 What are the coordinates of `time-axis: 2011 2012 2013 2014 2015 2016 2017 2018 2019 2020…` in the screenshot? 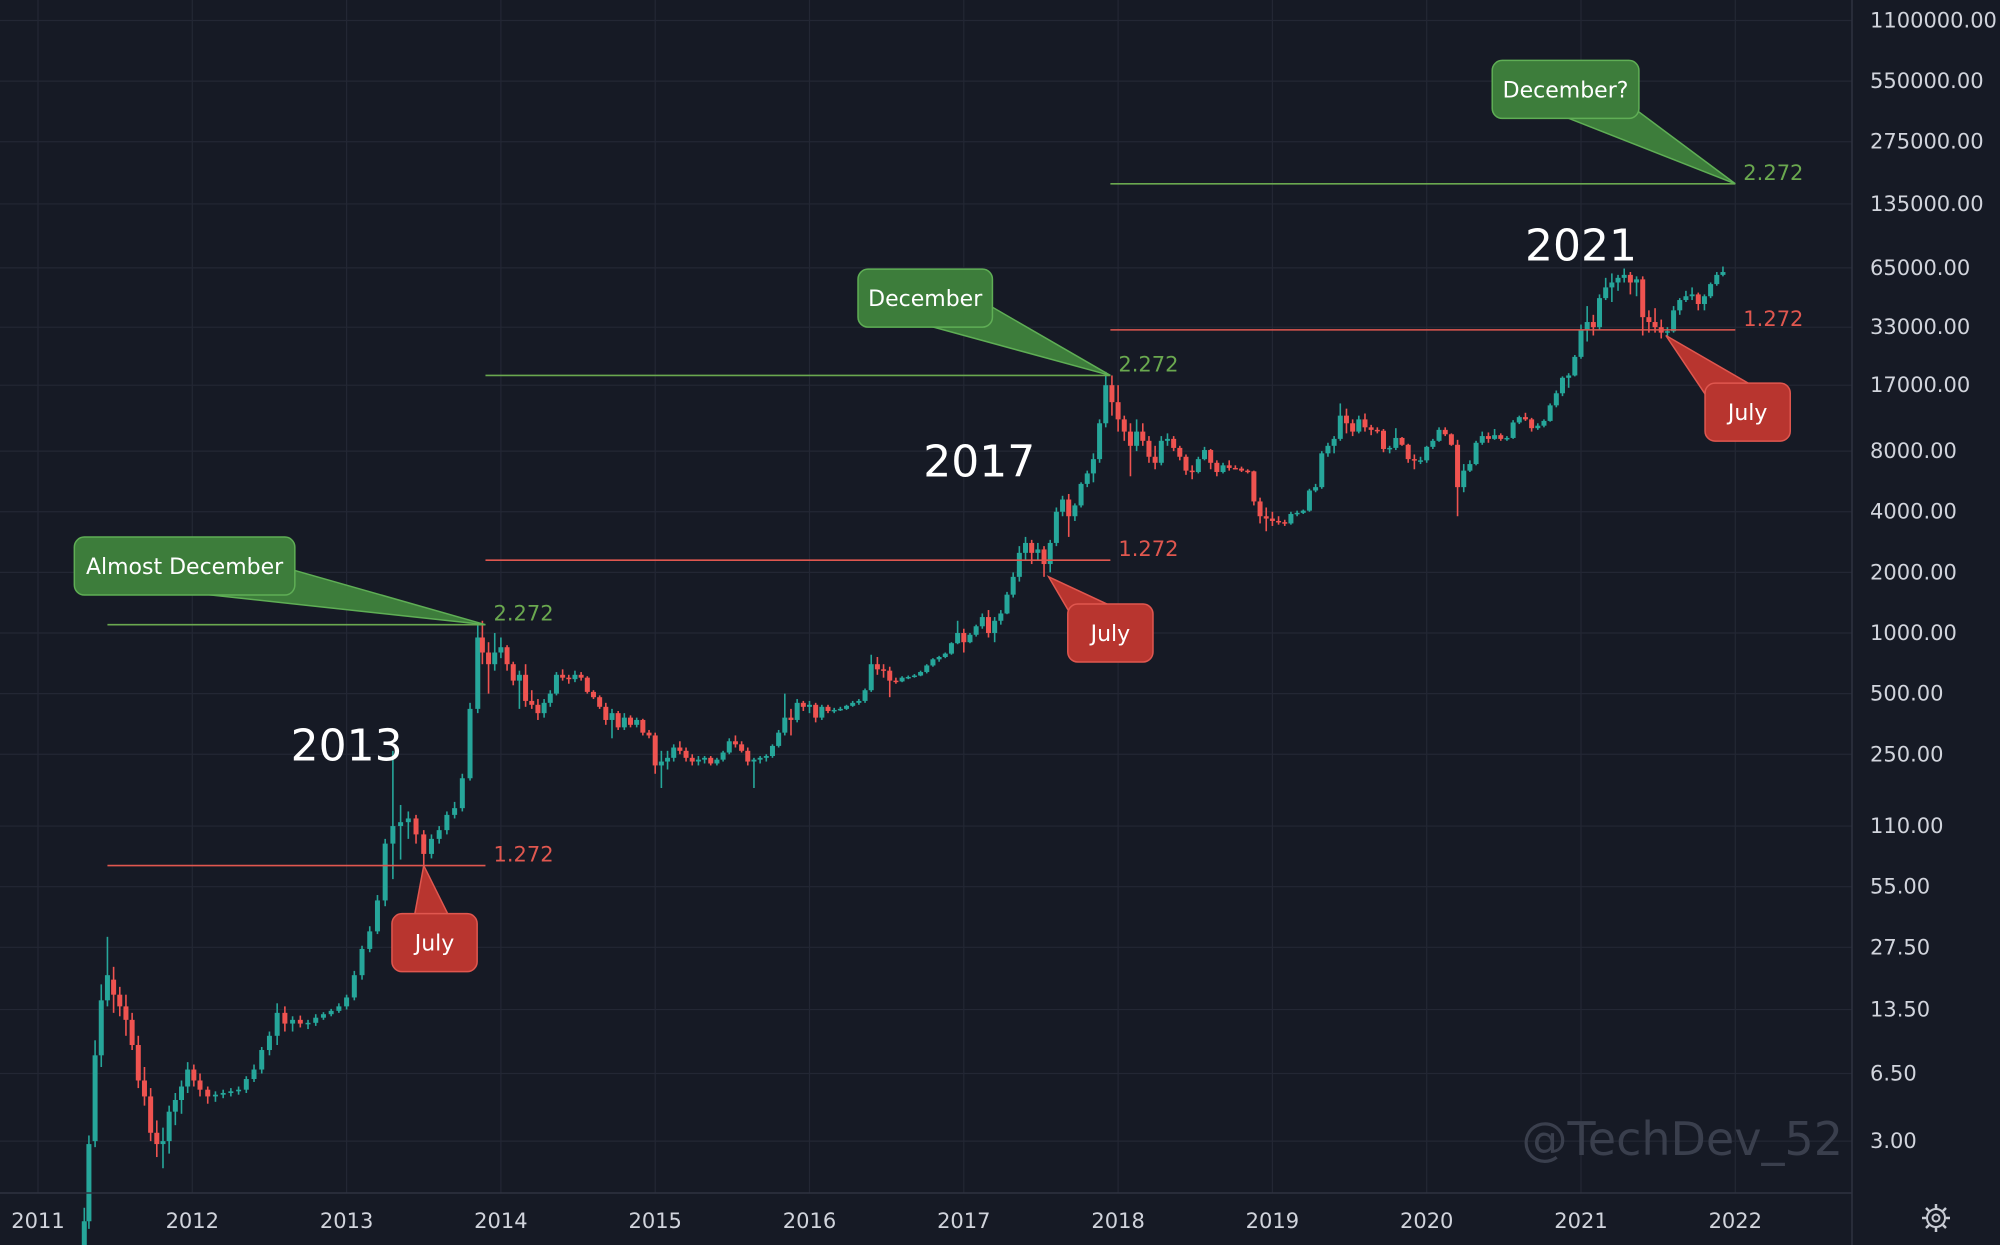 It's located at (886, 1221).